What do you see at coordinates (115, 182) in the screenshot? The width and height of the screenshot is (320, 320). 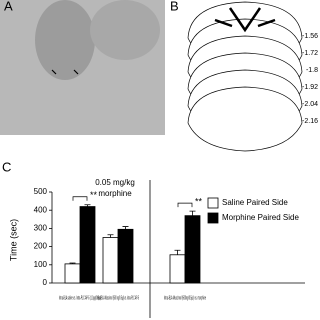 I see `chart-title: 0.05 mg/kg` at bounding box center [115, 182].